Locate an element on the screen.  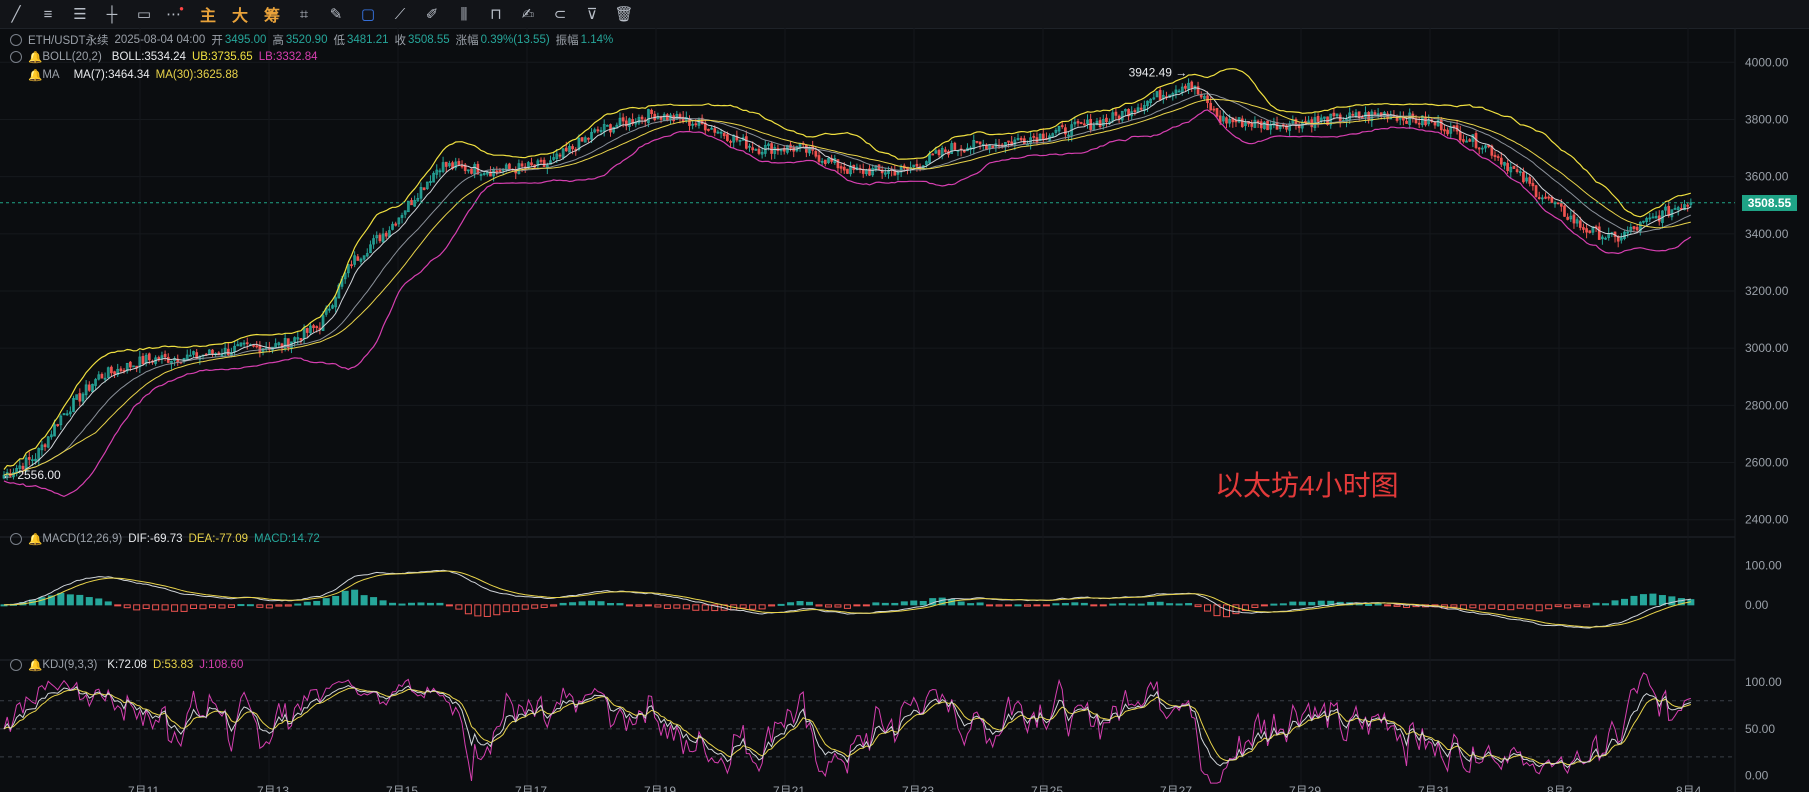
y-tick-label: 3000.00 is located at coordinates (1767, 348).